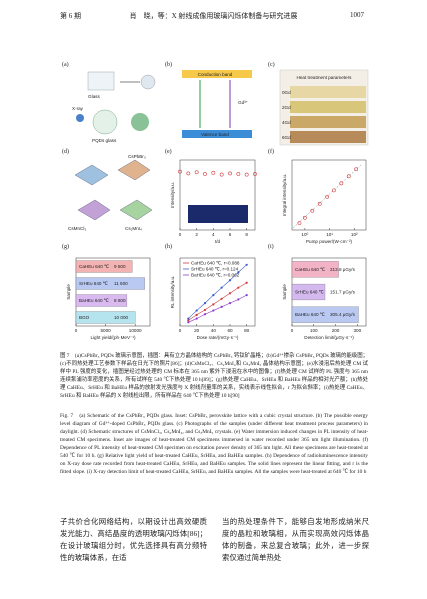 The image size is (427, 599). I want to click on y-axis-title: Integral intensity/a.u., so click(284, 195).